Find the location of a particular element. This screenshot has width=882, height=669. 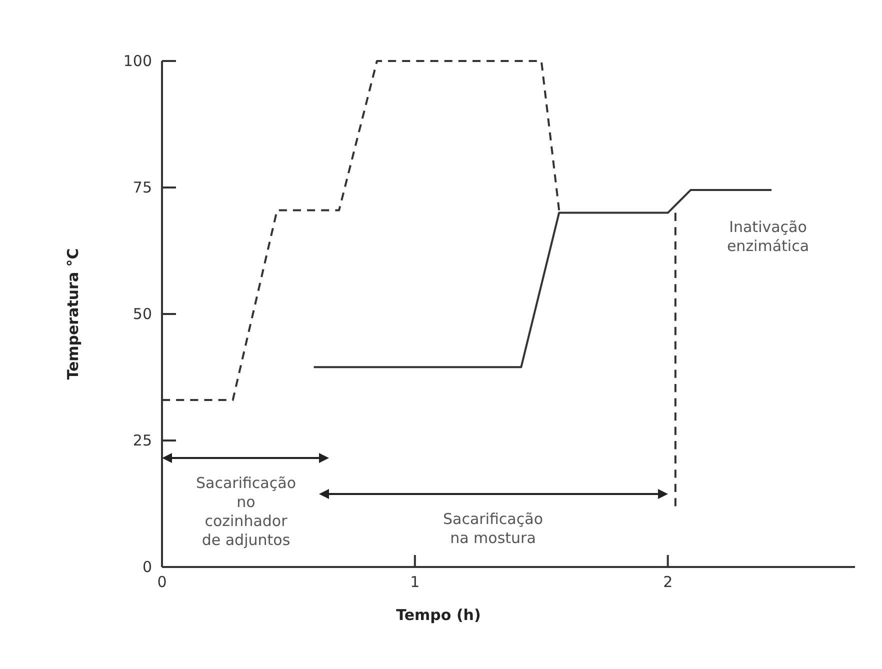

y-tick-label: 25 is located at coordinates (142, 441).